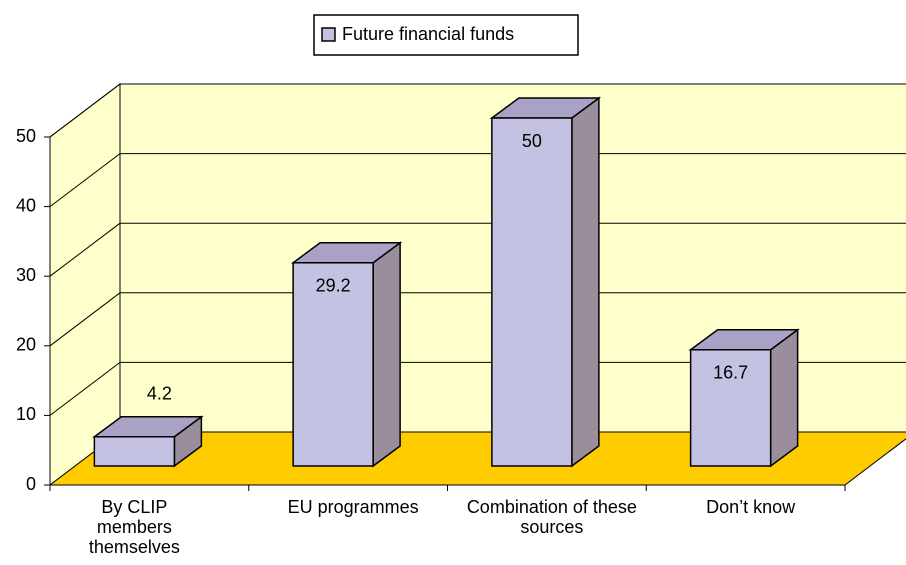 Image resolution: width=906 pixels, height=565 pixels. I want to click on y-tick-label: 10, so click(26, 414).